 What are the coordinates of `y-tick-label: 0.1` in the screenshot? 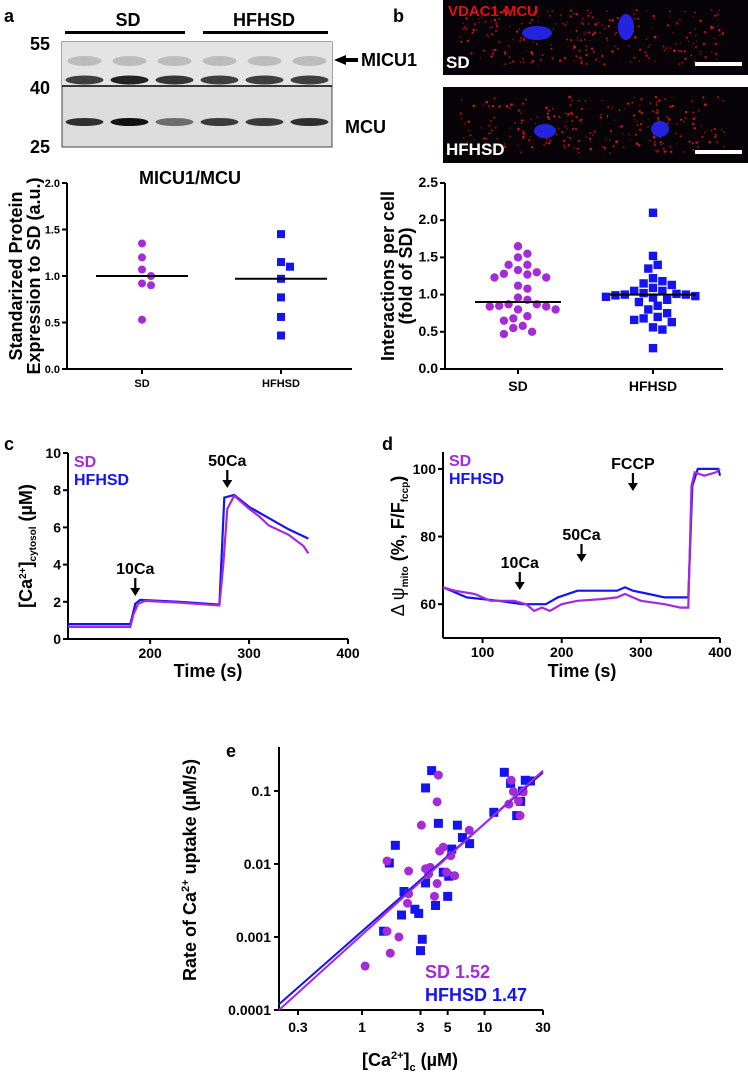 It's located at (262, 791).